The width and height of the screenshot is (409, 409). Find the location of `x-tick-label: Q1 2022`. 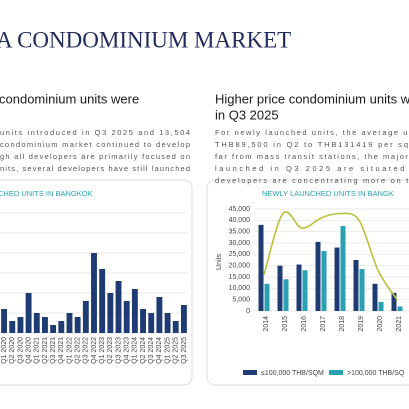

x-tick-label: Q1 2022 is located at coordinates (69, 350).